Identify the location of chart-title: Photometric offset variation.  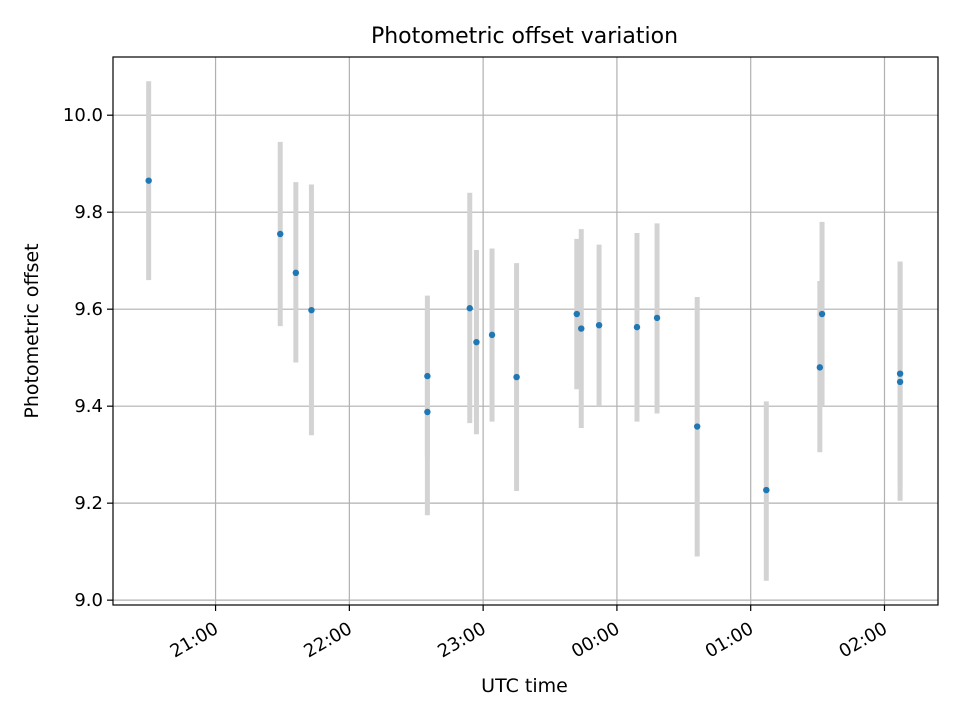
(524, 36).